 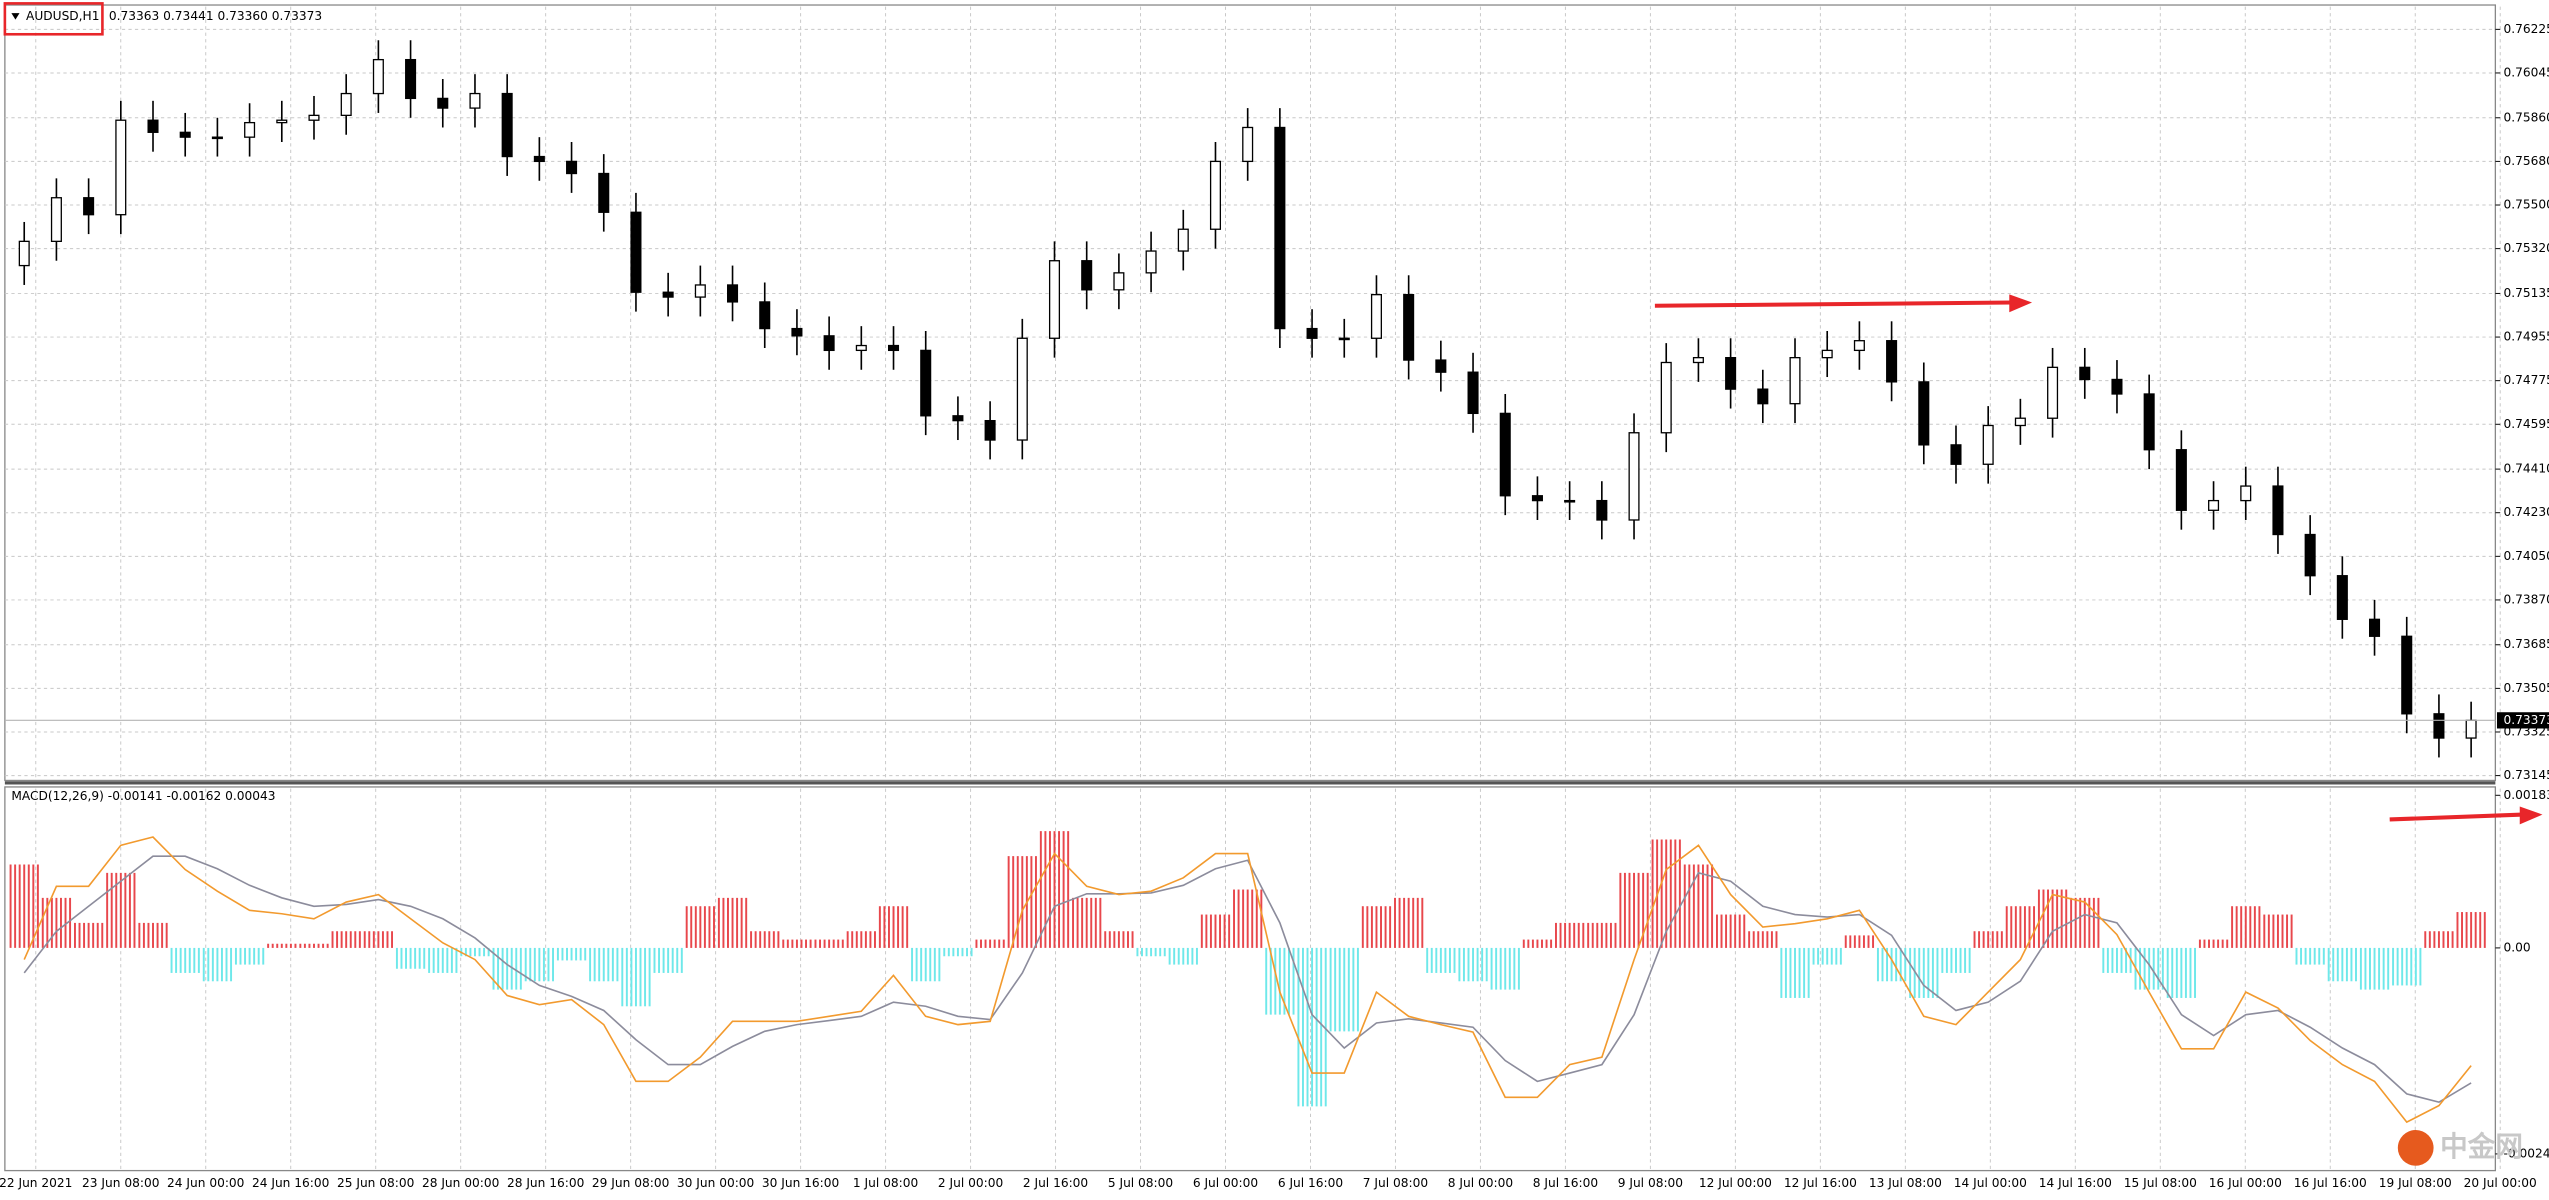 What do you see at coordinates (2526, 161) in the screenshot?
I see `y-tick-label: 0.75680` at bounding box center [2526, 161].